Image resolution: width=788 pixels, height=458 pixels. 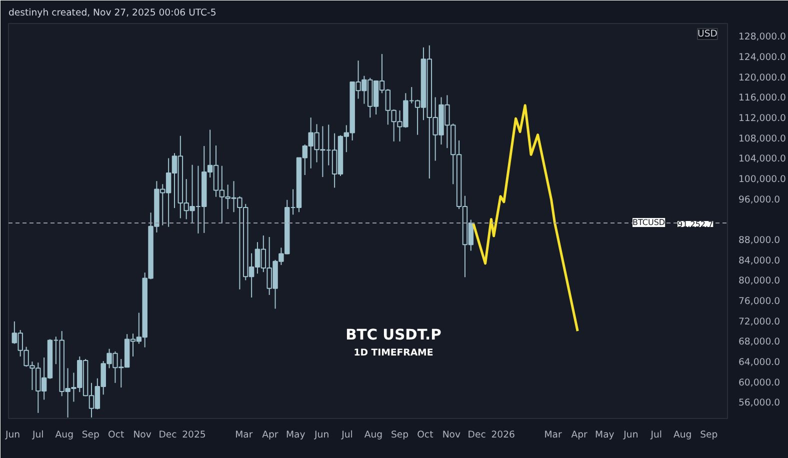 I want to click on annotation: USD, so click(x=708, y=34).